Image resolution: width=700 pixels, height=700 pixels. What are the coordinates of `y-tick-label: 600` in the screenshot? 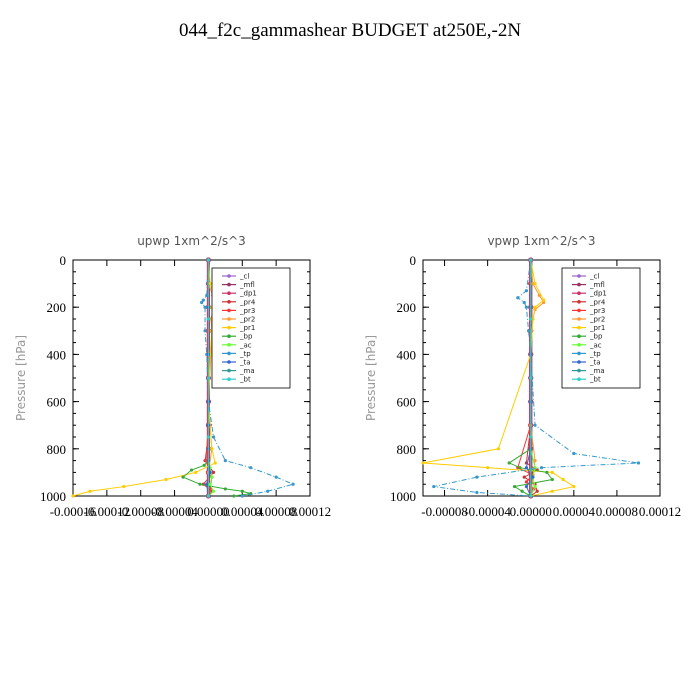 It's located at (407, 402).